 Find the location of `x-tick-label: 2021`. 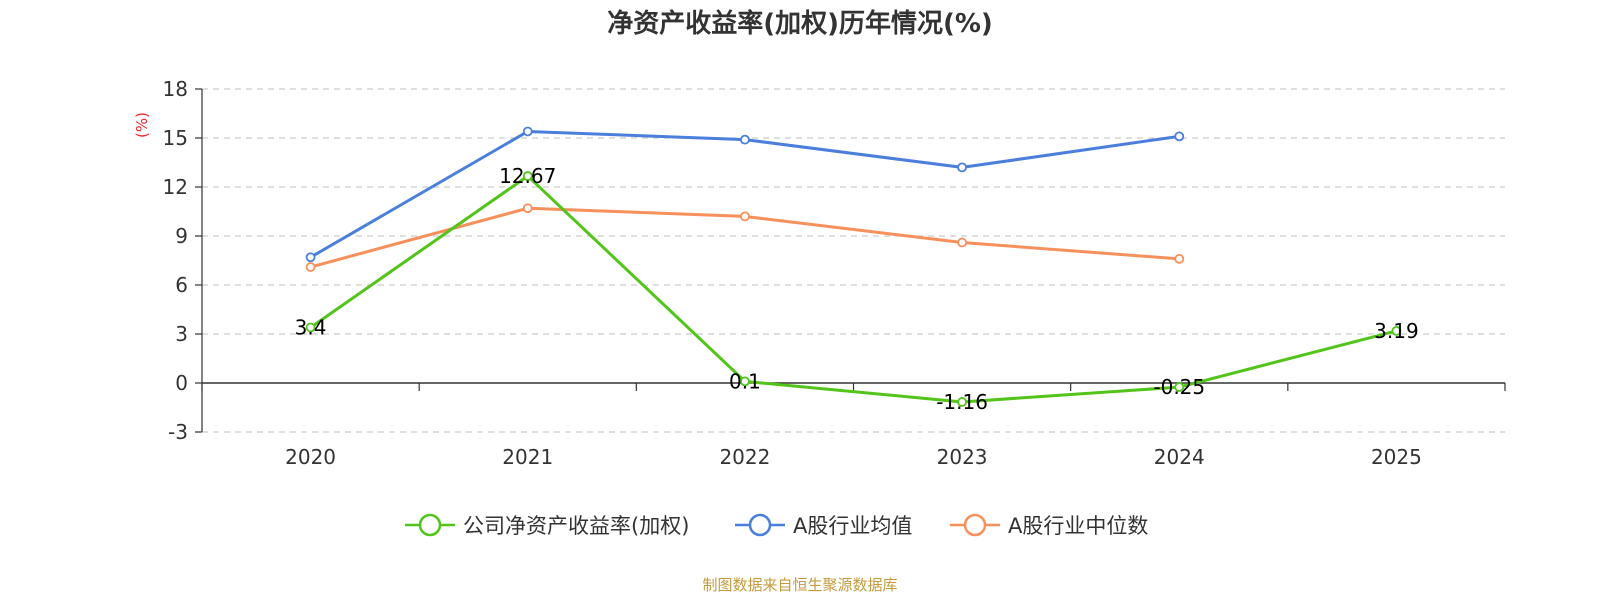

x-tick-label: 2021 is located at coordinates (527, 457).